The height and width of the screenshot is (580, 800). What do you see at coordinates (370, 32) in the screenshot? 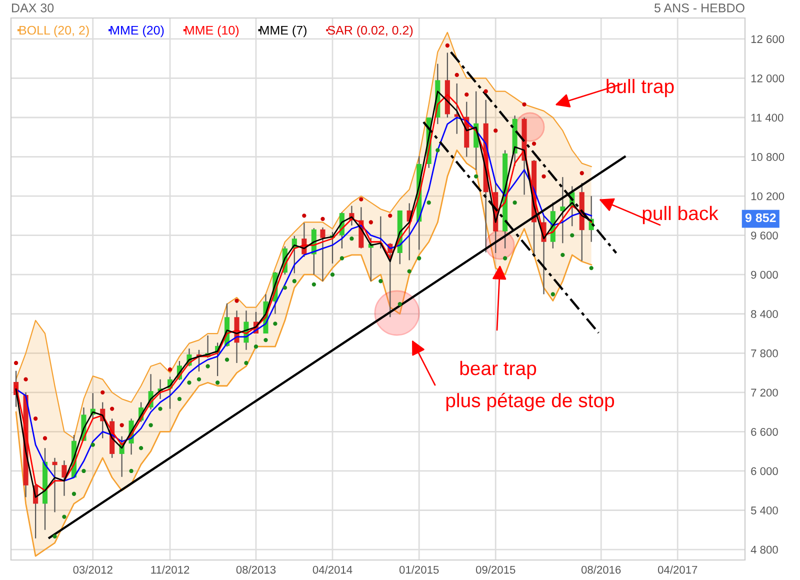
I see `text: SAR (0.02, 0.2)` at bounding box center [370, 32].